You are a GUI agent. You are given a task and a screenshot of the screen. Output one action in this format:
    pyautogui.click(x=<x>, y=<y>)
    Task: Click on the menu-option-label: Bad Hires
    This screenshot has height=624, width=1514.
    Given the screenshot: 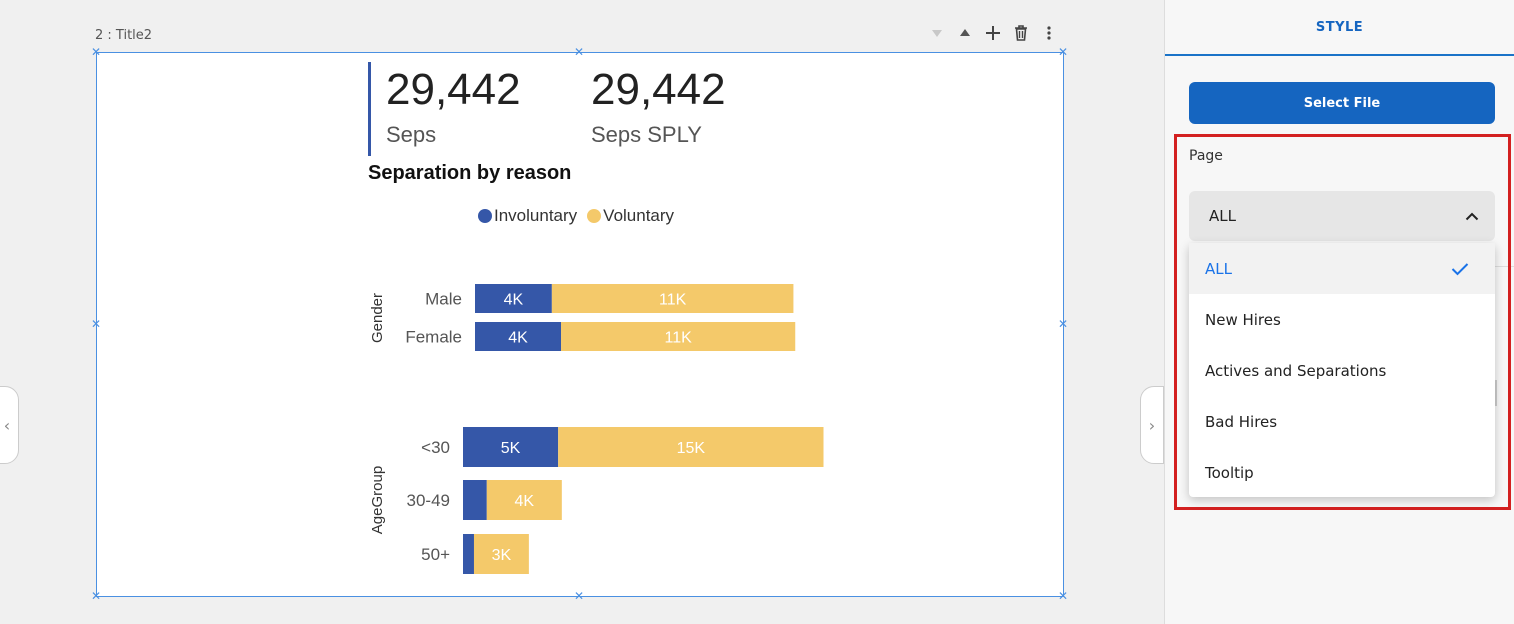 What is the action you would take?
    pyautogui.click(x=1241, y=421)
    